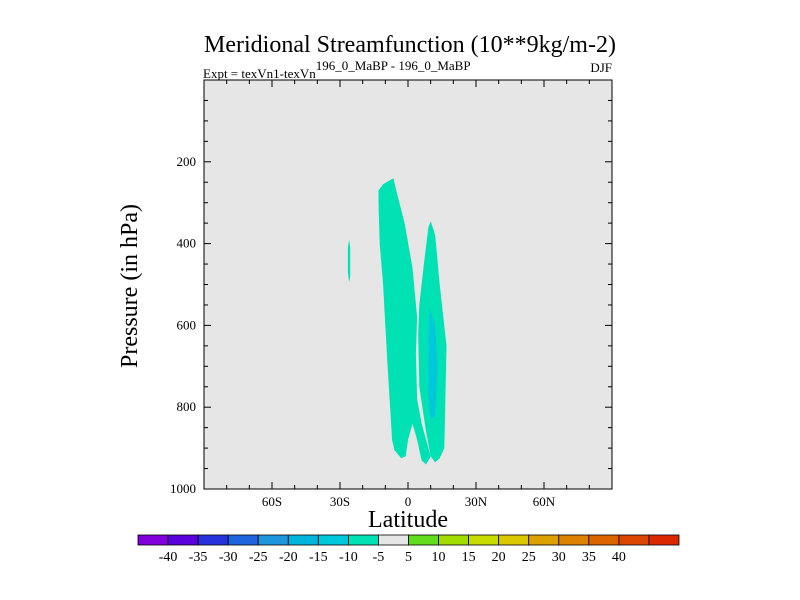  Describe the element at coordinates (228, 557) in the screenshot. I see `colorbar-label: -30` at that location.